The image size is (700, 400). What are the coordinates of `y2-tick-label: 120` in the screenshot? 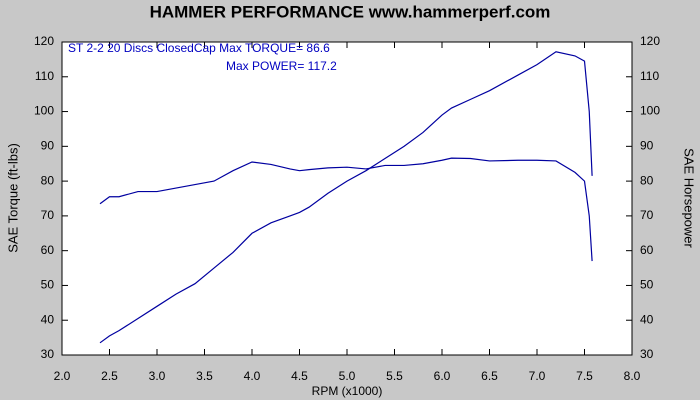 It's located at (650, 41).